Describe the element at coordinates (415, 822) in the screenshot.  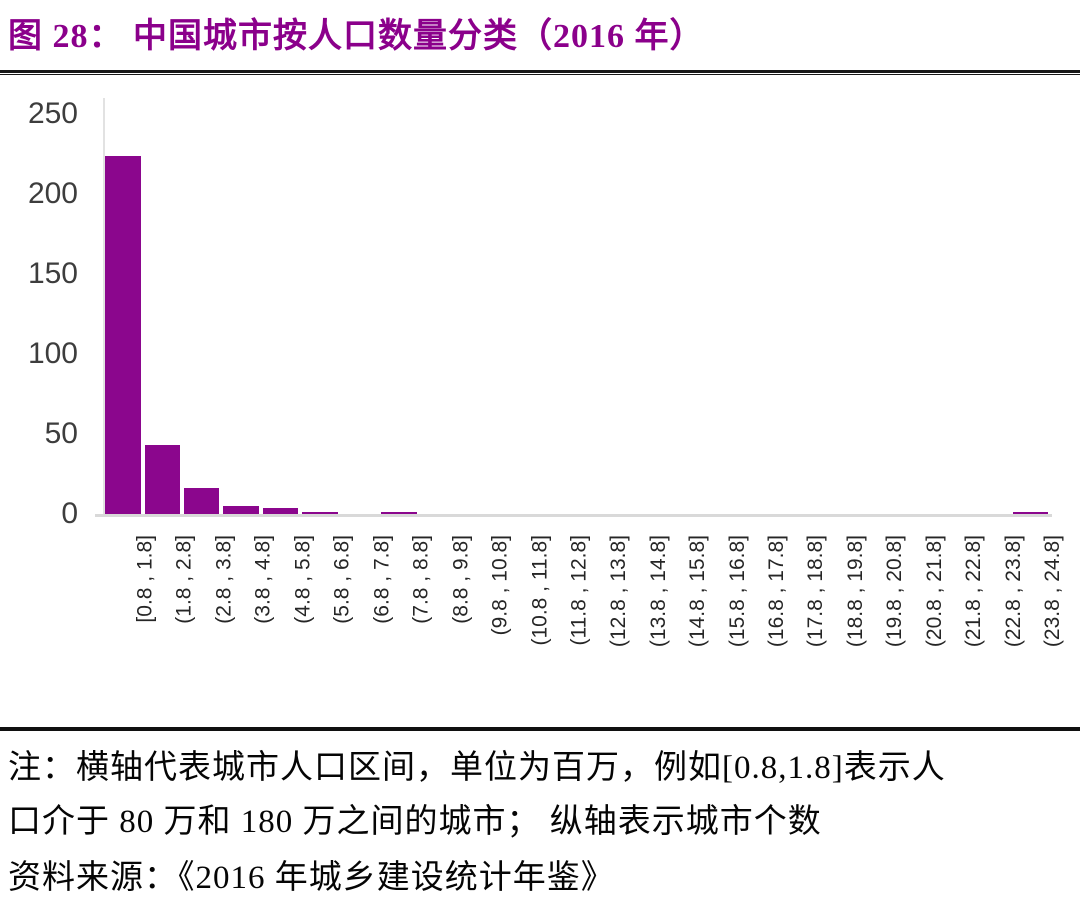
I see `chart-note-line2: 口介于 80 万和 180 万之间的城市； 纵轴表示城市个数` at that location.